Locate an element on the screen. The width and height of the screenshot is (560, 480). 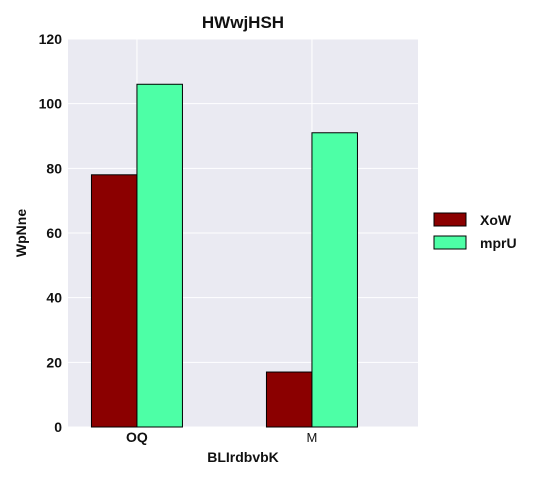
x-axis-label: BLIrdbvbK is located at coordinates (243, 457).